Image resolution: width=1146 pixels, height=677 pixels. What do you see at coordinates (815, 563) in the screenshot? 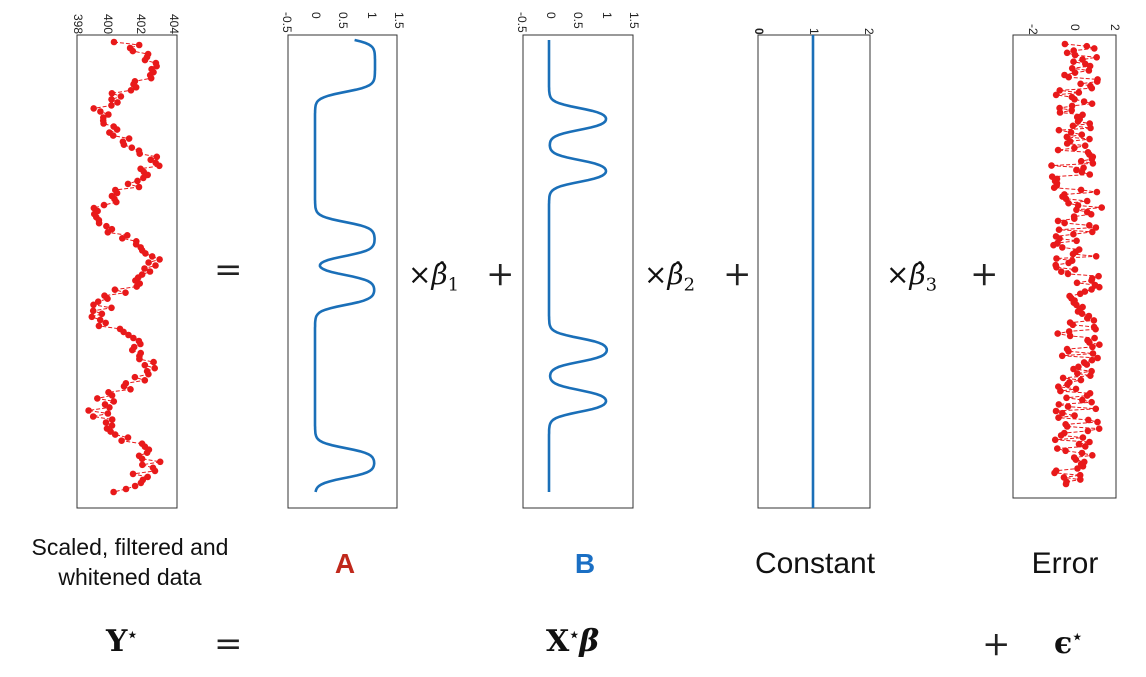
I see `constant-caption: Constant` at bounding box center [815, 563].